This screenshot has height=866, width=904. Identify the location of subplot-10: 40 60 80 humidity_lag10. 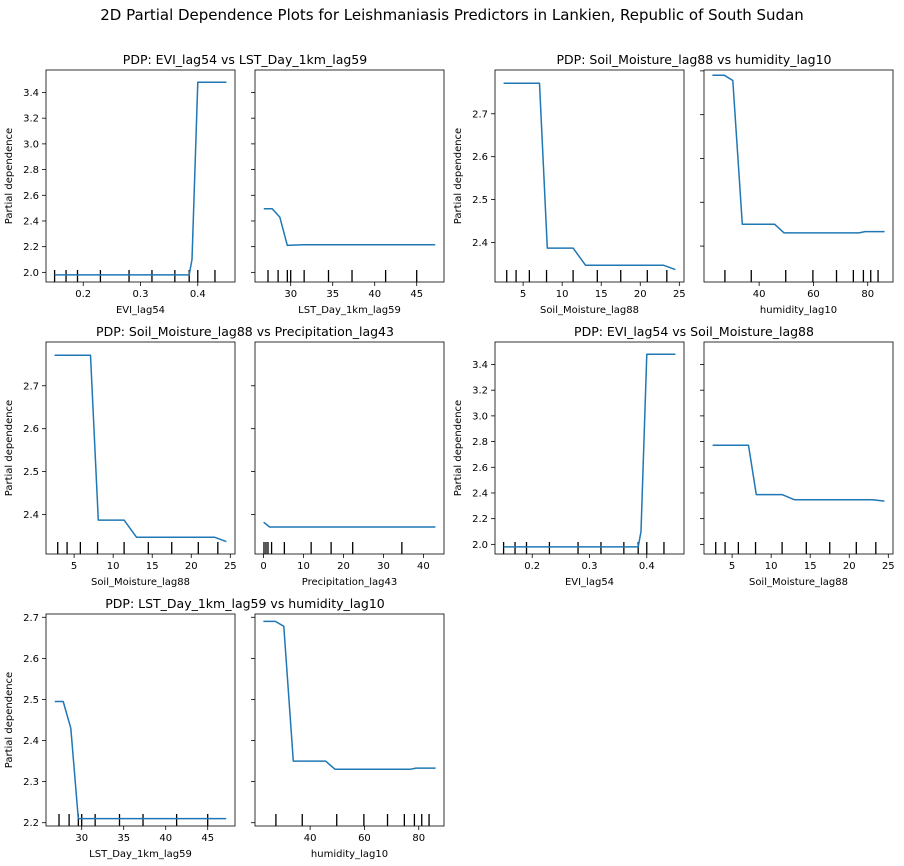
(348, 736).